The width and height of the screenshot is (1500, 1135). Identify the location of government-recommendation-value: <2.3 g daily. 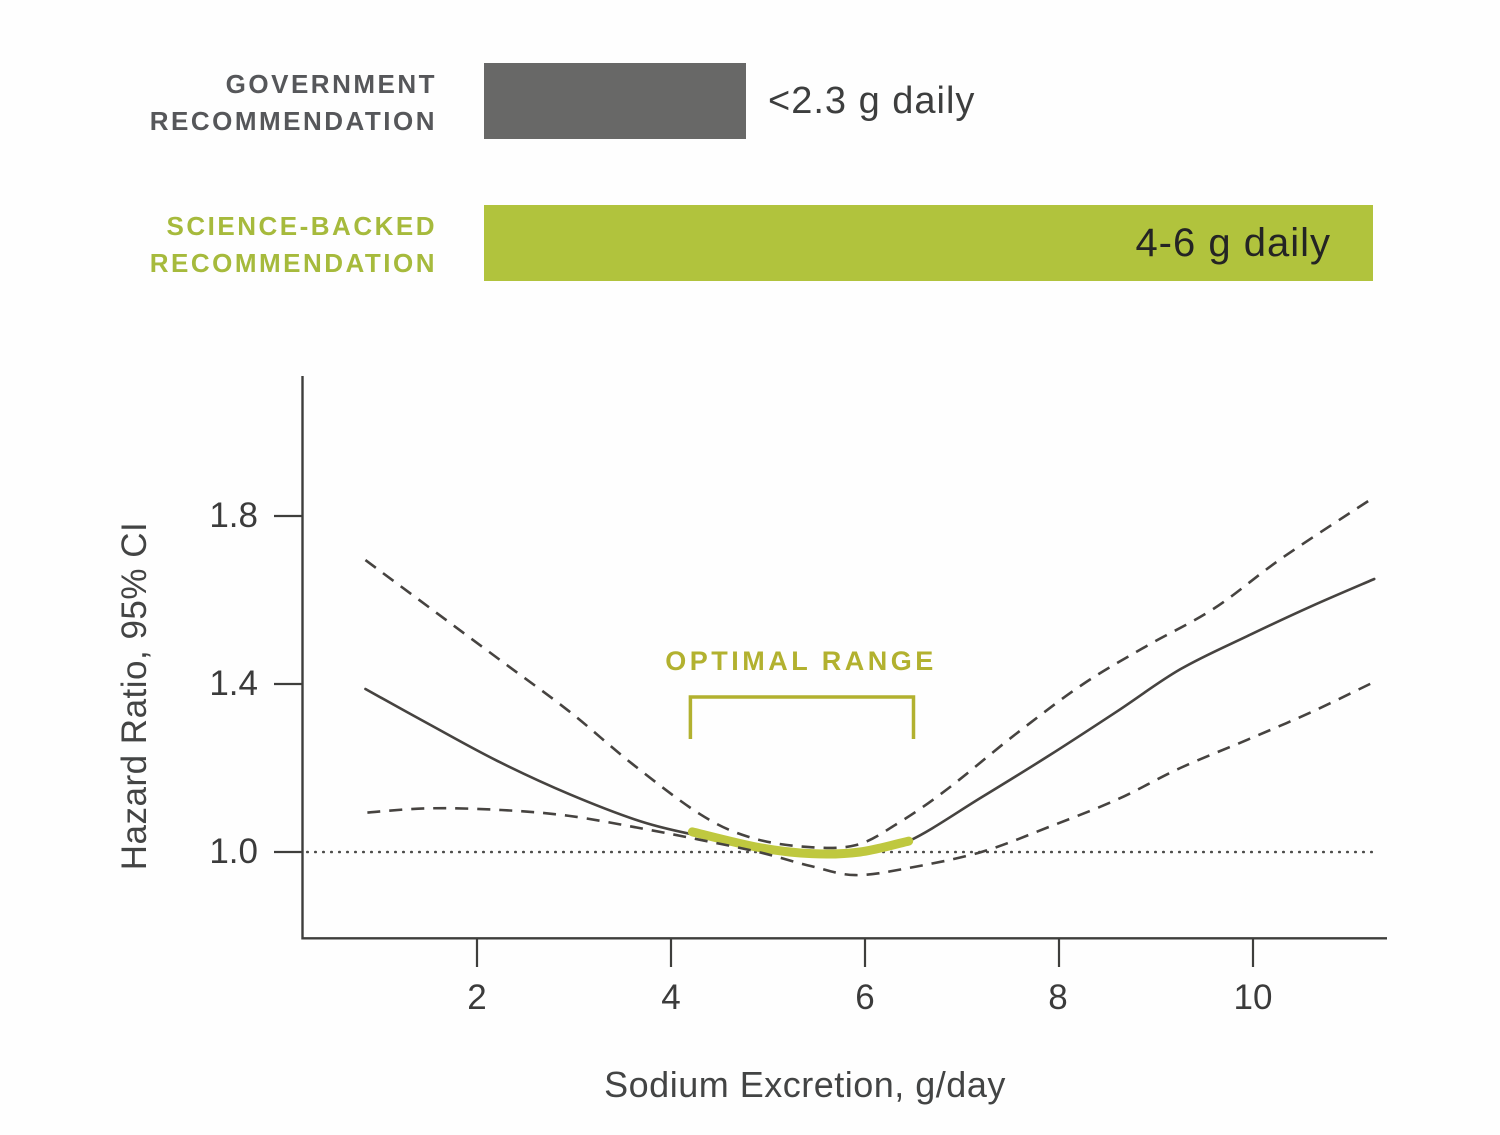
(872, 101).